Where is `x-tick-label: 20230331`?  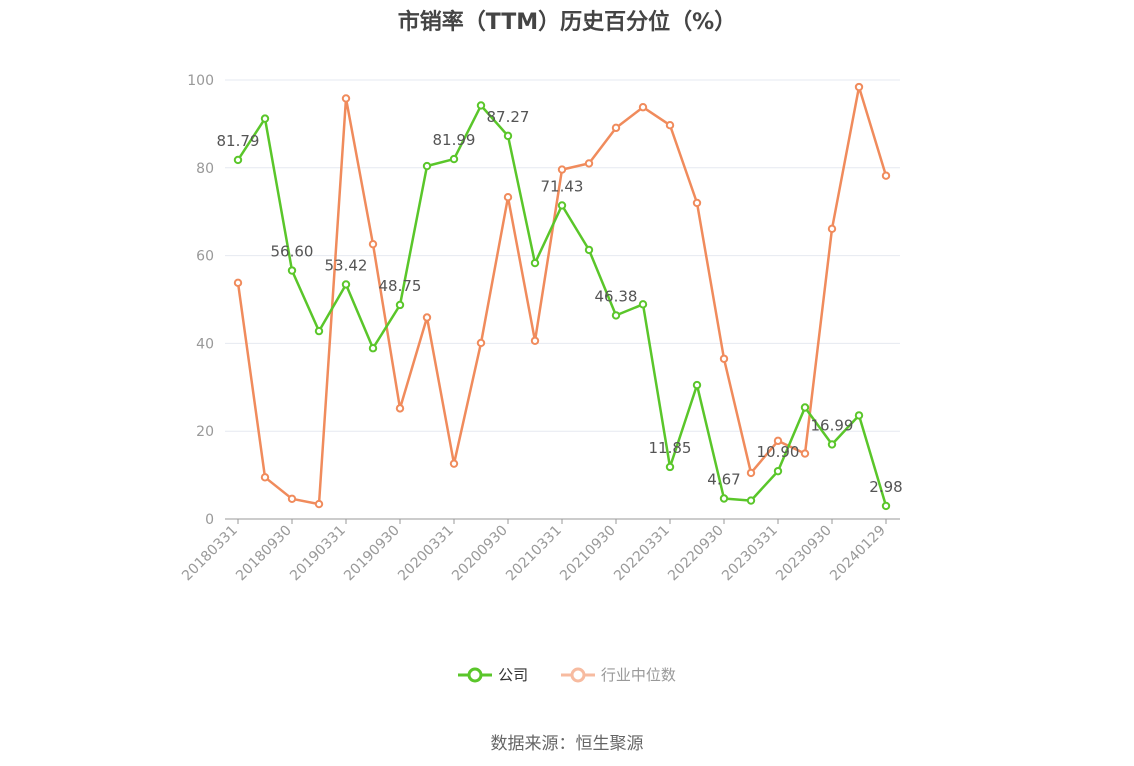 x-tick-label: 20230331 is located at coordinates (750, 554).